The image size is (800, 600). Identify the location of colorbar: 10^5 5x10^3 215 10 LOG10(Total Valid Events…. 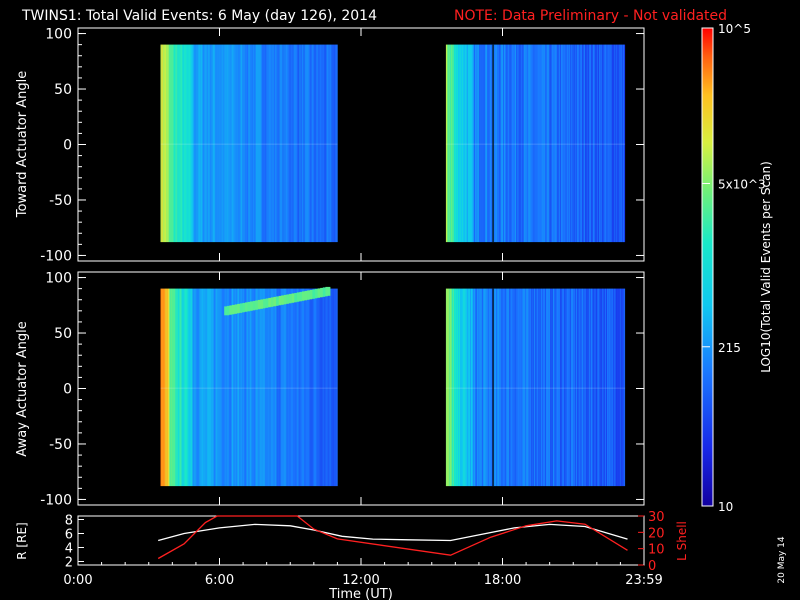
(737, 268).